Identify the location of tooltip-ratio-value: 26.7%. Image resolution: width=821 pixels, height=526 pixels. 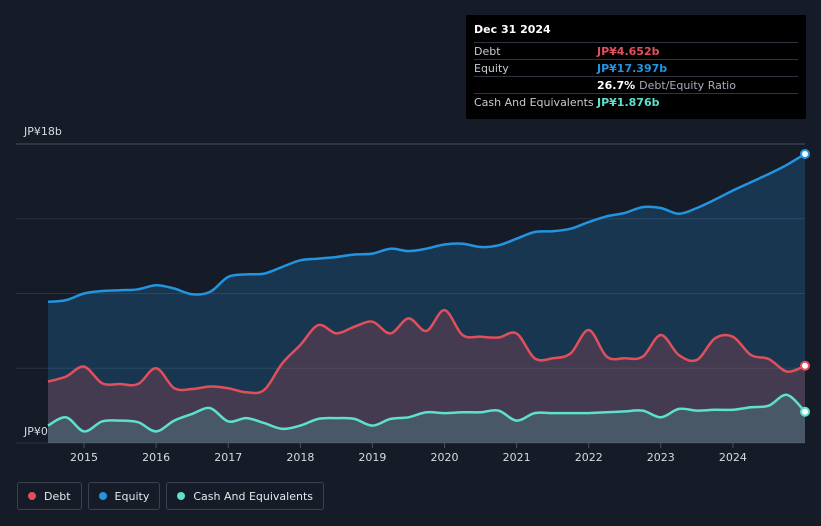
(616, 85).